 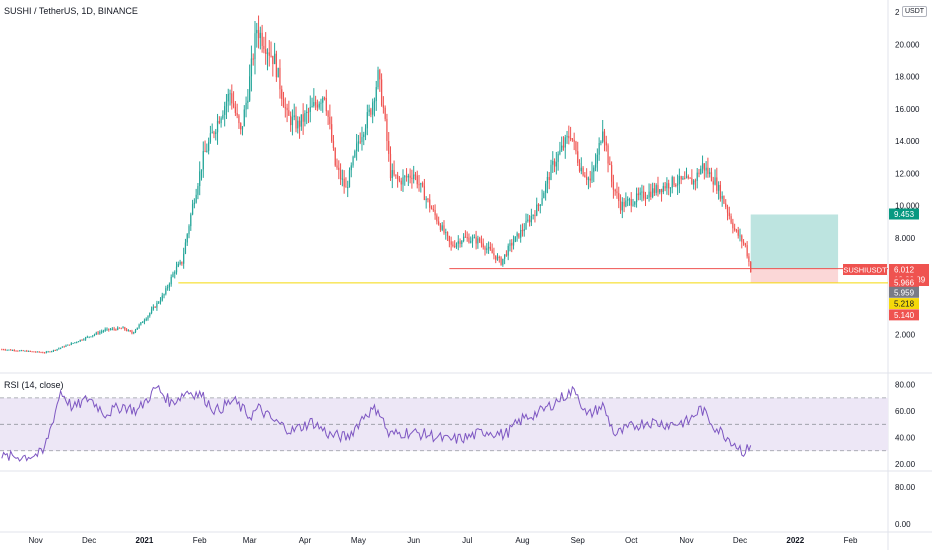 I want to click on time-tick-label: Oct, so click(x=631, y=540).